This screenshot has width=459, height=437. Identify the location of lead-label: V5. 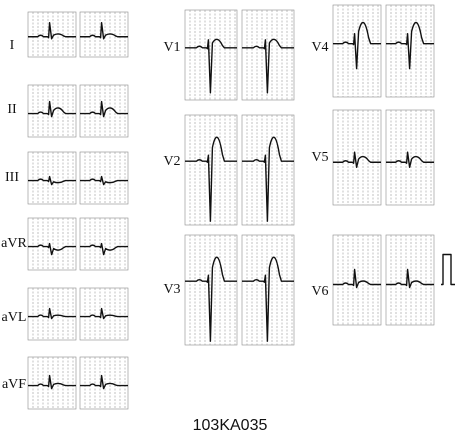
(319, 157).